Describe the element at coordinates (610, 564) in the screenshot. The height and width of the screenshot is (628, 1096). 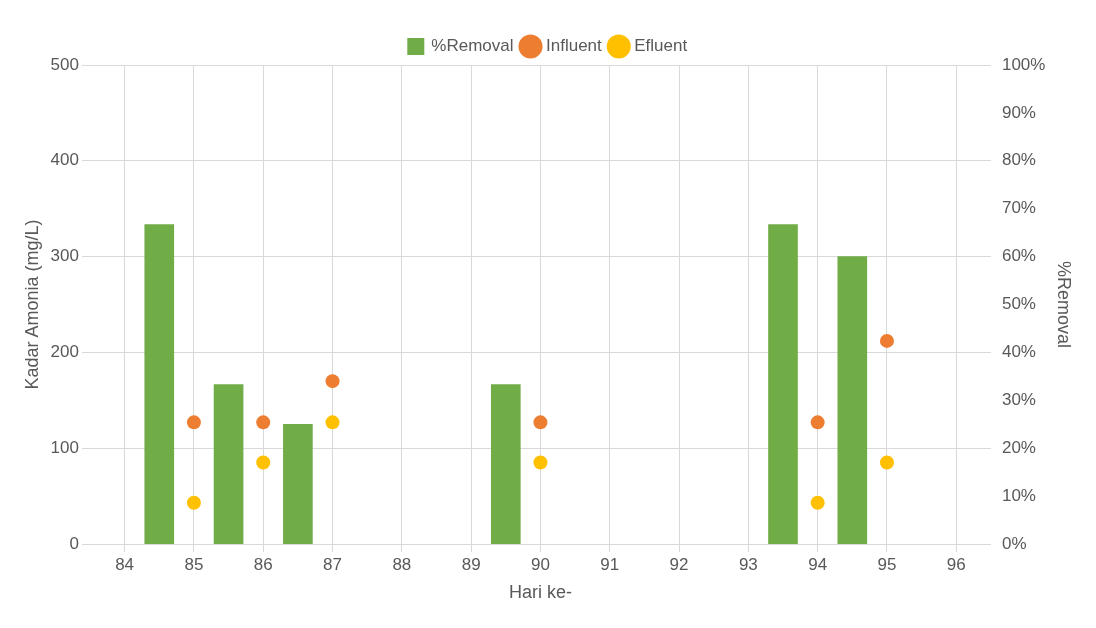
I see `x-tick-label: 91` at that location.